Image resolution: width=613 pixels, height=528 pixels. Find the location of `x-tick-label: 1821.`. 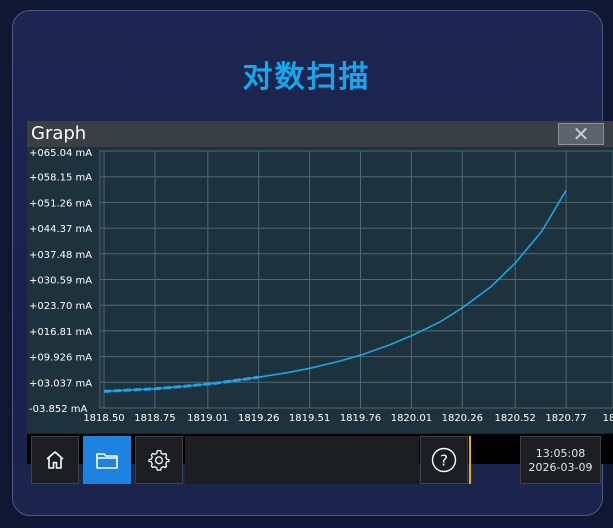

x-tick-label: 1821. is located at coordinates (608, 418).